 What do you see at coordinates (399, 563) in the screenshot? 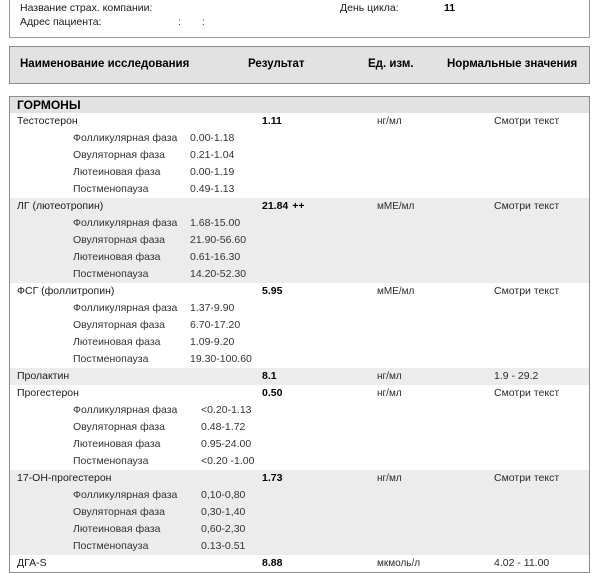
I see `analyte-units: мкмоль/л` at bounding box center [399, 563].